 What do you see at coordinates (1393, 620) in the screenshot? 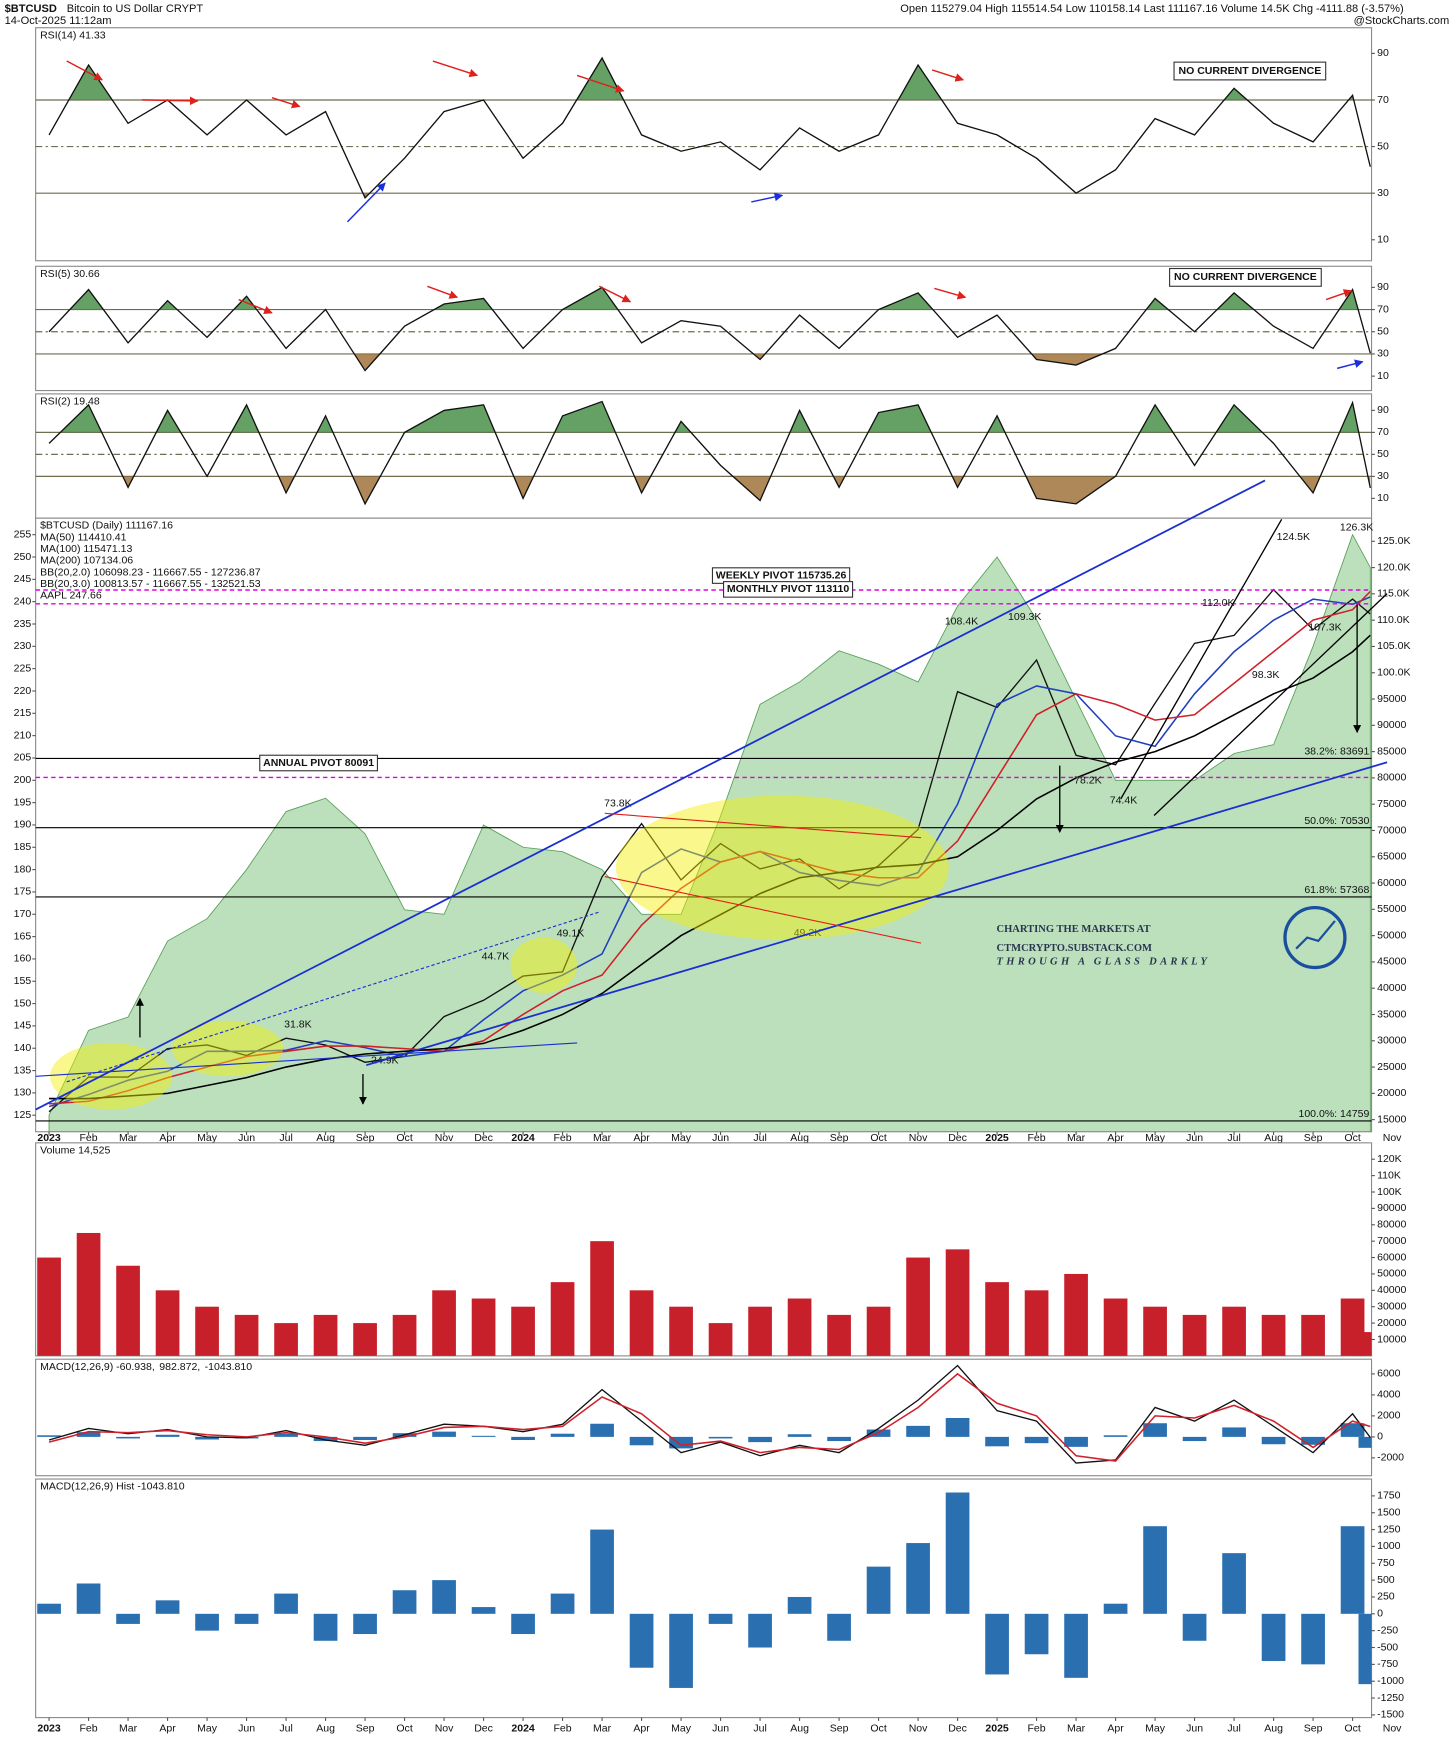
I see `y-tick-label: 110.0K` at bounding box center [1393, 620].